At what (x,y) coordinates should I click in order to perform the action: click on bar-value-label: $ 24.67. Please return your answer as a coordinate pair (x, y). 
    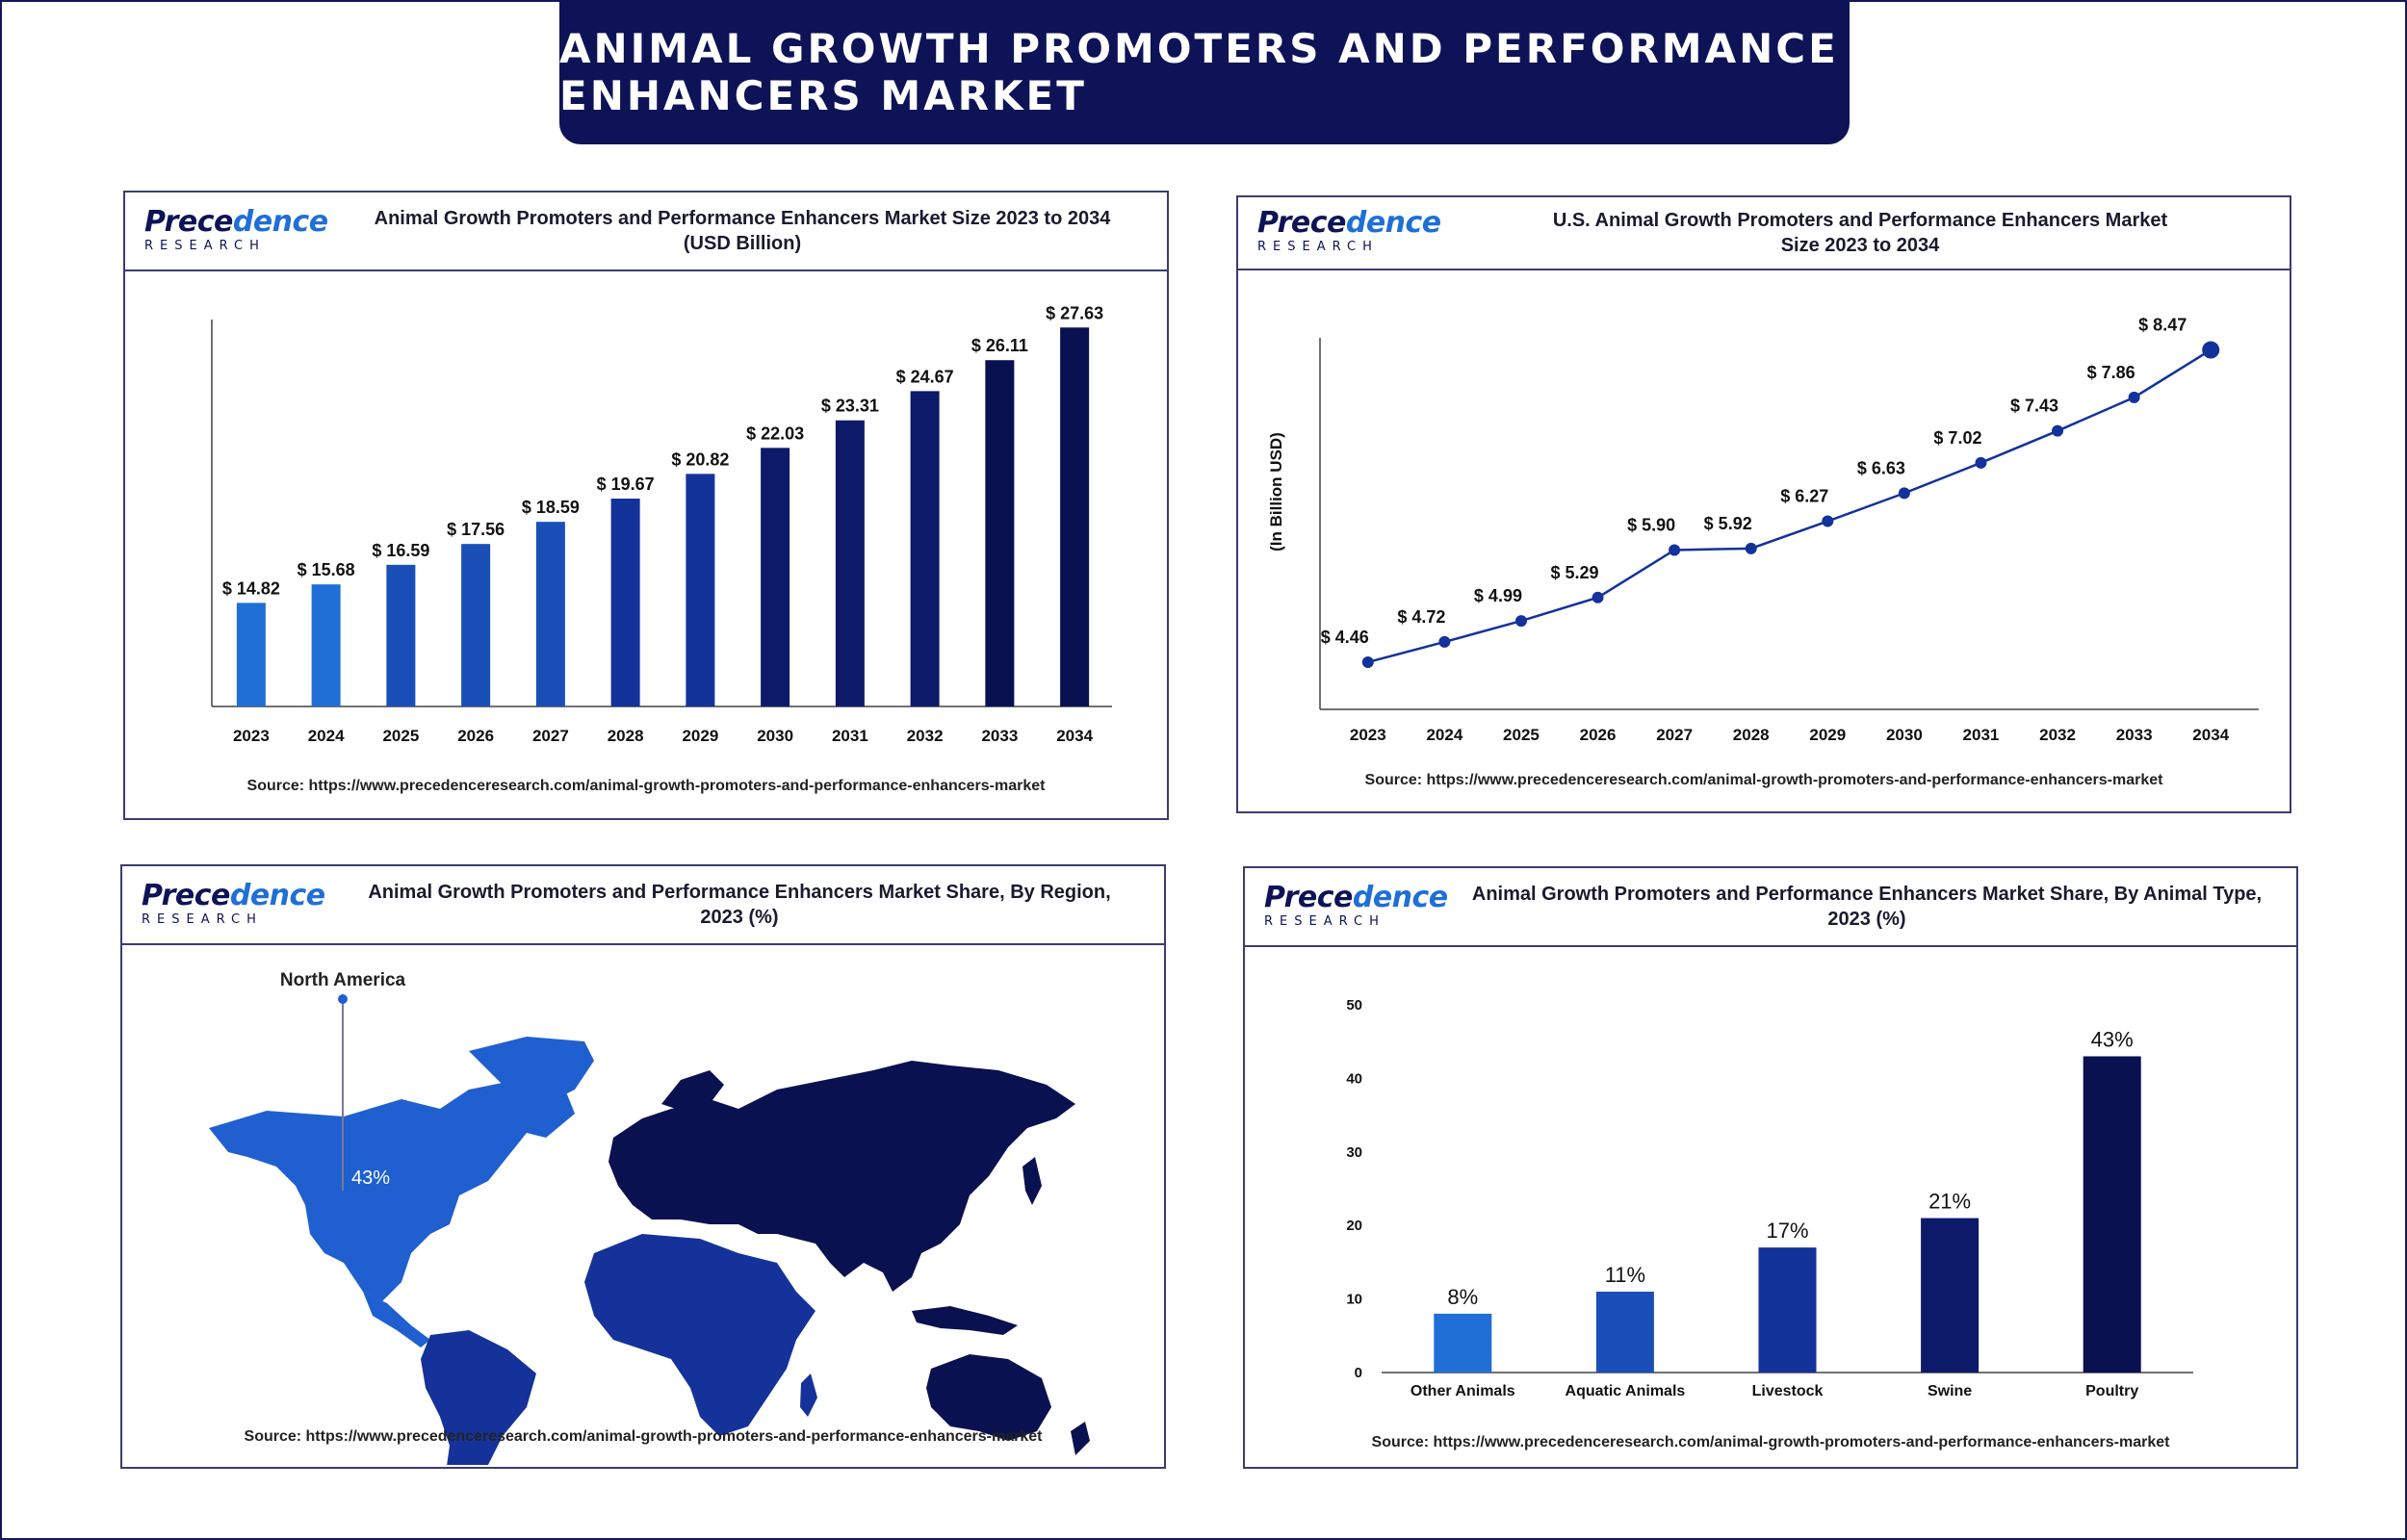
    Looking at the image, I should click on (925, 376).